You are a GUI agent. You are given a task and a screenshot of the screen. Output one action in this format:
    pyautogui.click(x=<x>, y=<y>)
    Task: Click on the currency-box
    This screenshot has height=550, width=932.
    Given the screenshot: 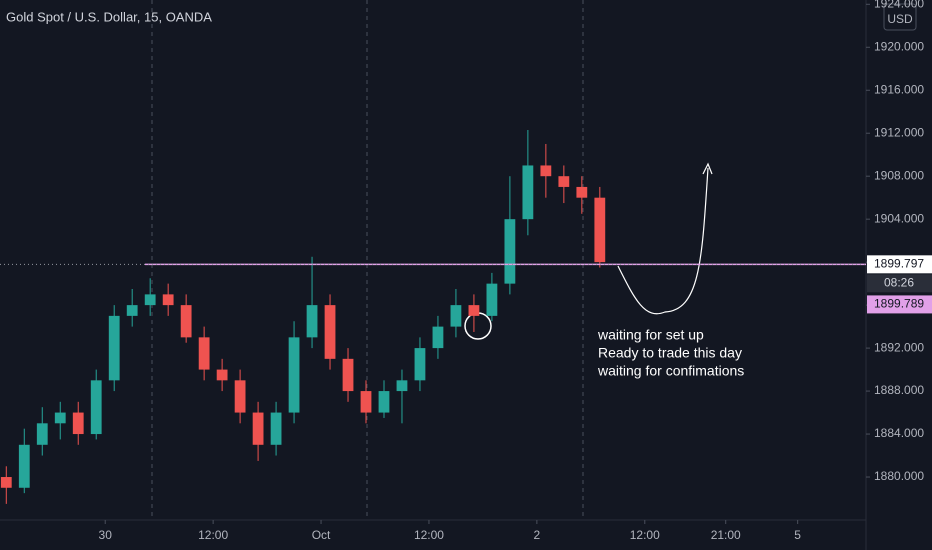 What is the action you would take?
    pyautogui.click(x=900, y=17)
    